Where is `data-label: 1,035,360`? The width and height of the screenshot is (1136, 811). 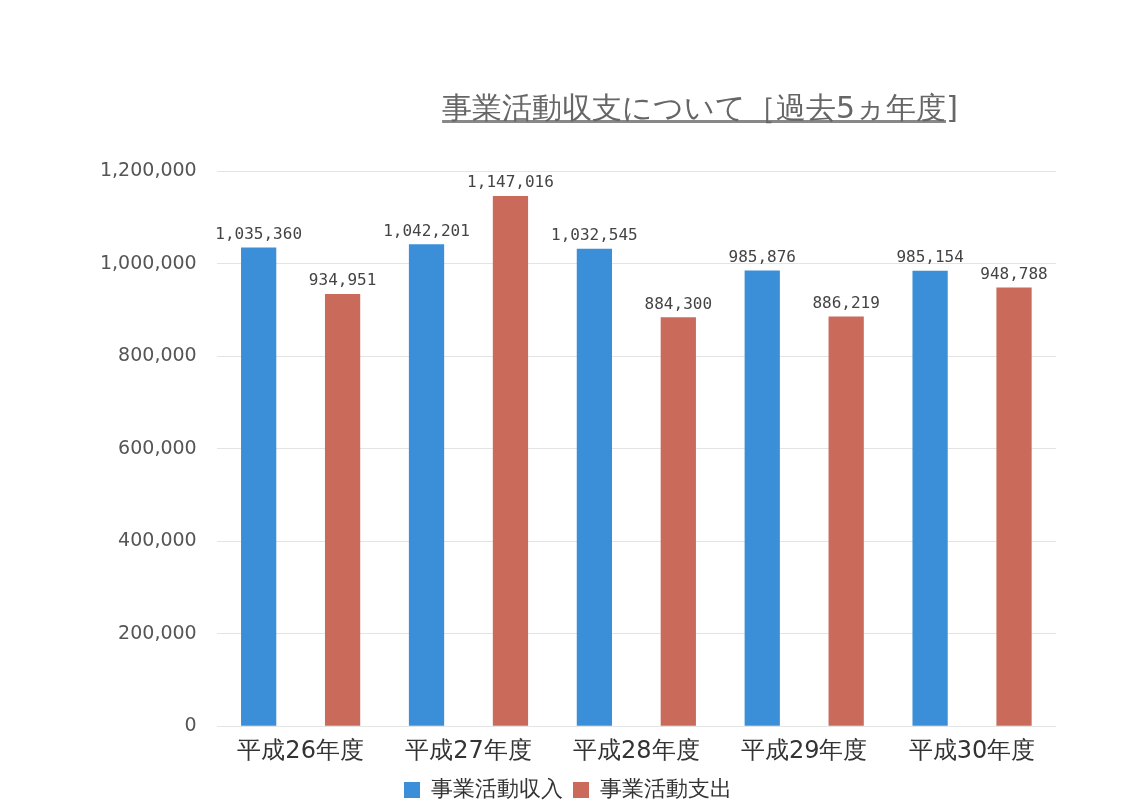
data-label: 1,035,360 is located at coordinates (259, 233).